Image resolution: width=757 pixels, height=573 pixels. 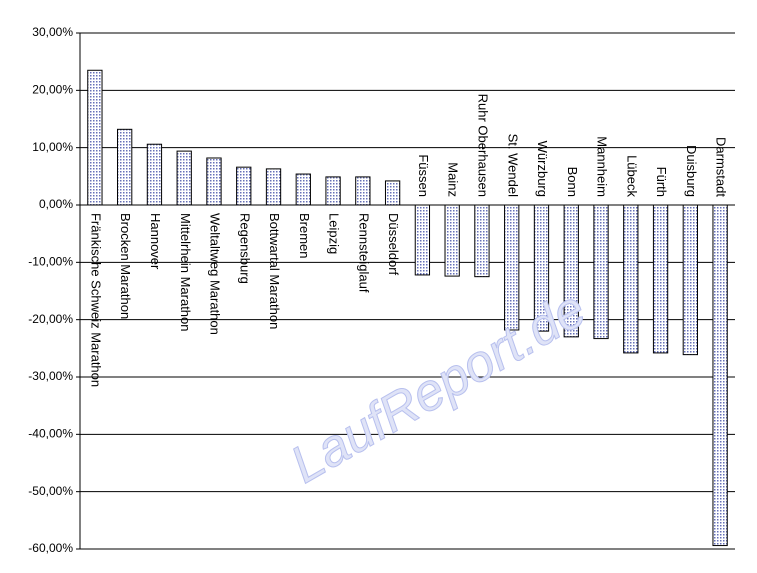 I want to click on y-tick-label: -50,00%, so click(x=50, y=491).